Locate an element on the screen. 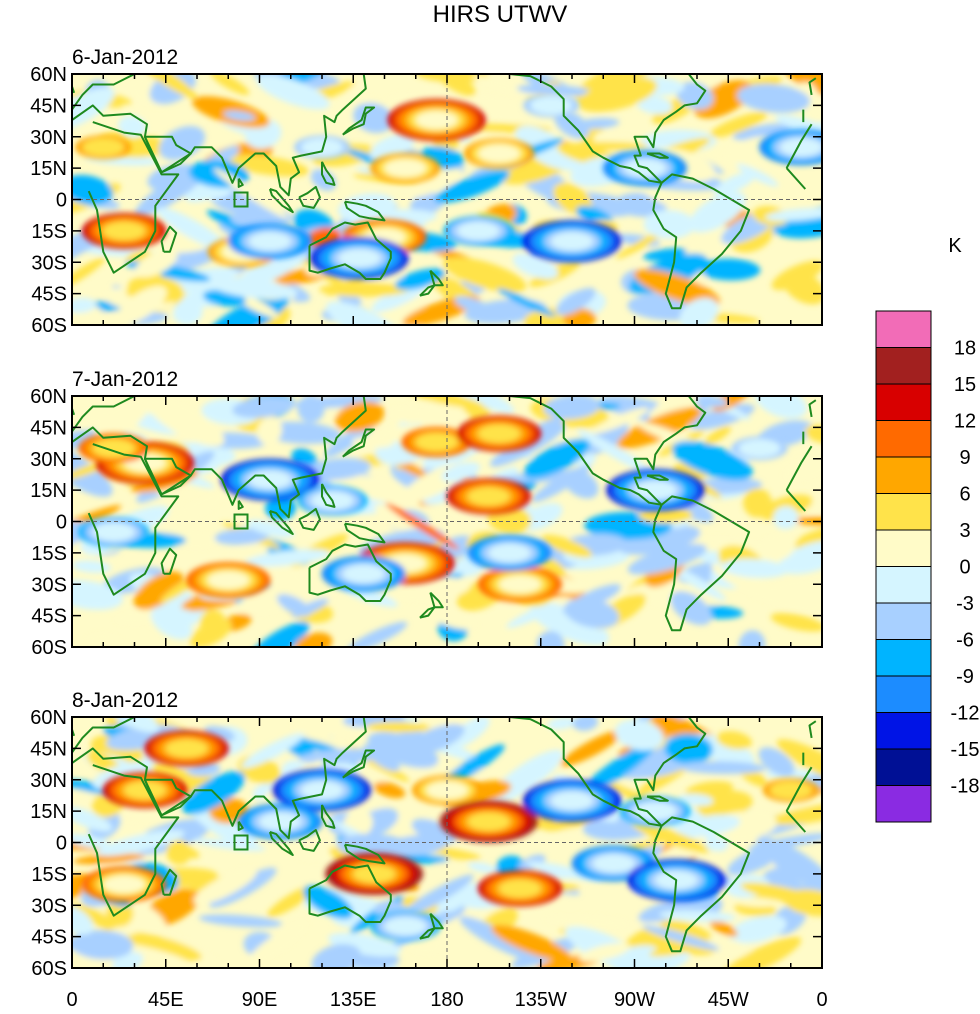 The height and width of the screenshot is (1014, 980). colorbar-tick-label: 6 is located at coordinates (964, 495).